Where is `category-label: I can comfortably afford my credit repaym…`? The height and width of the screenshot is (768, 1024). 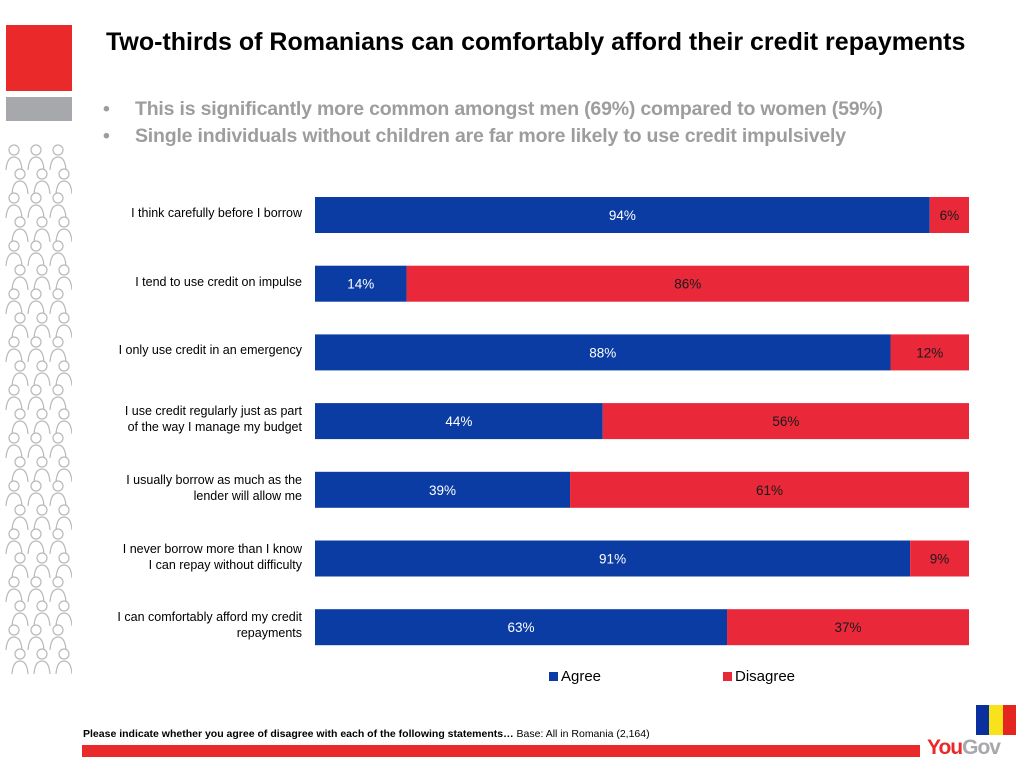 category-label: I can comfortably afford my credit repaym… is located at coordinates (187, 625).